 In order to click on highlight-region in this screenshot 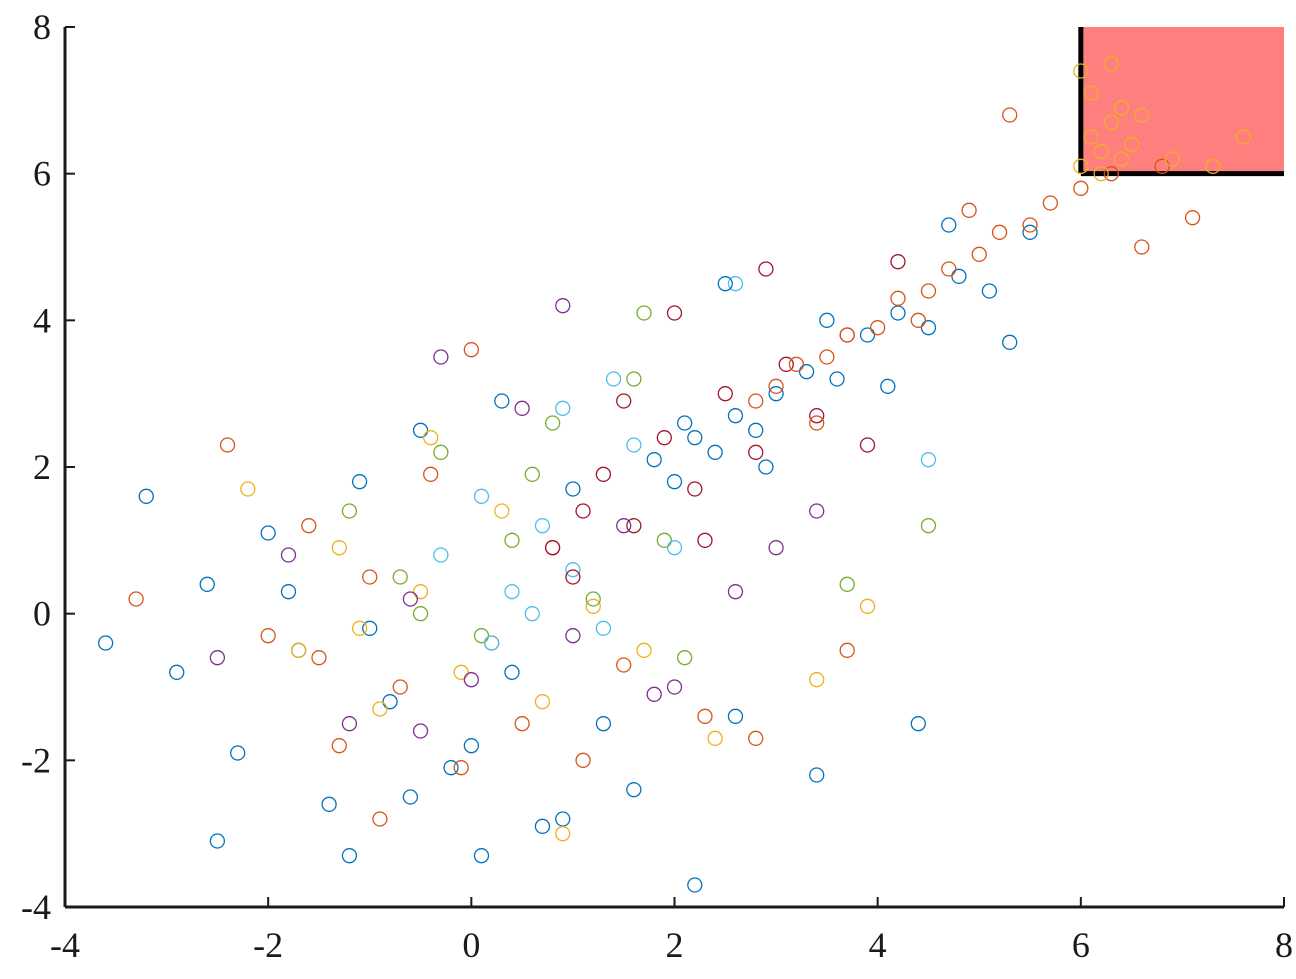, I will do `click(1182, 100)`.